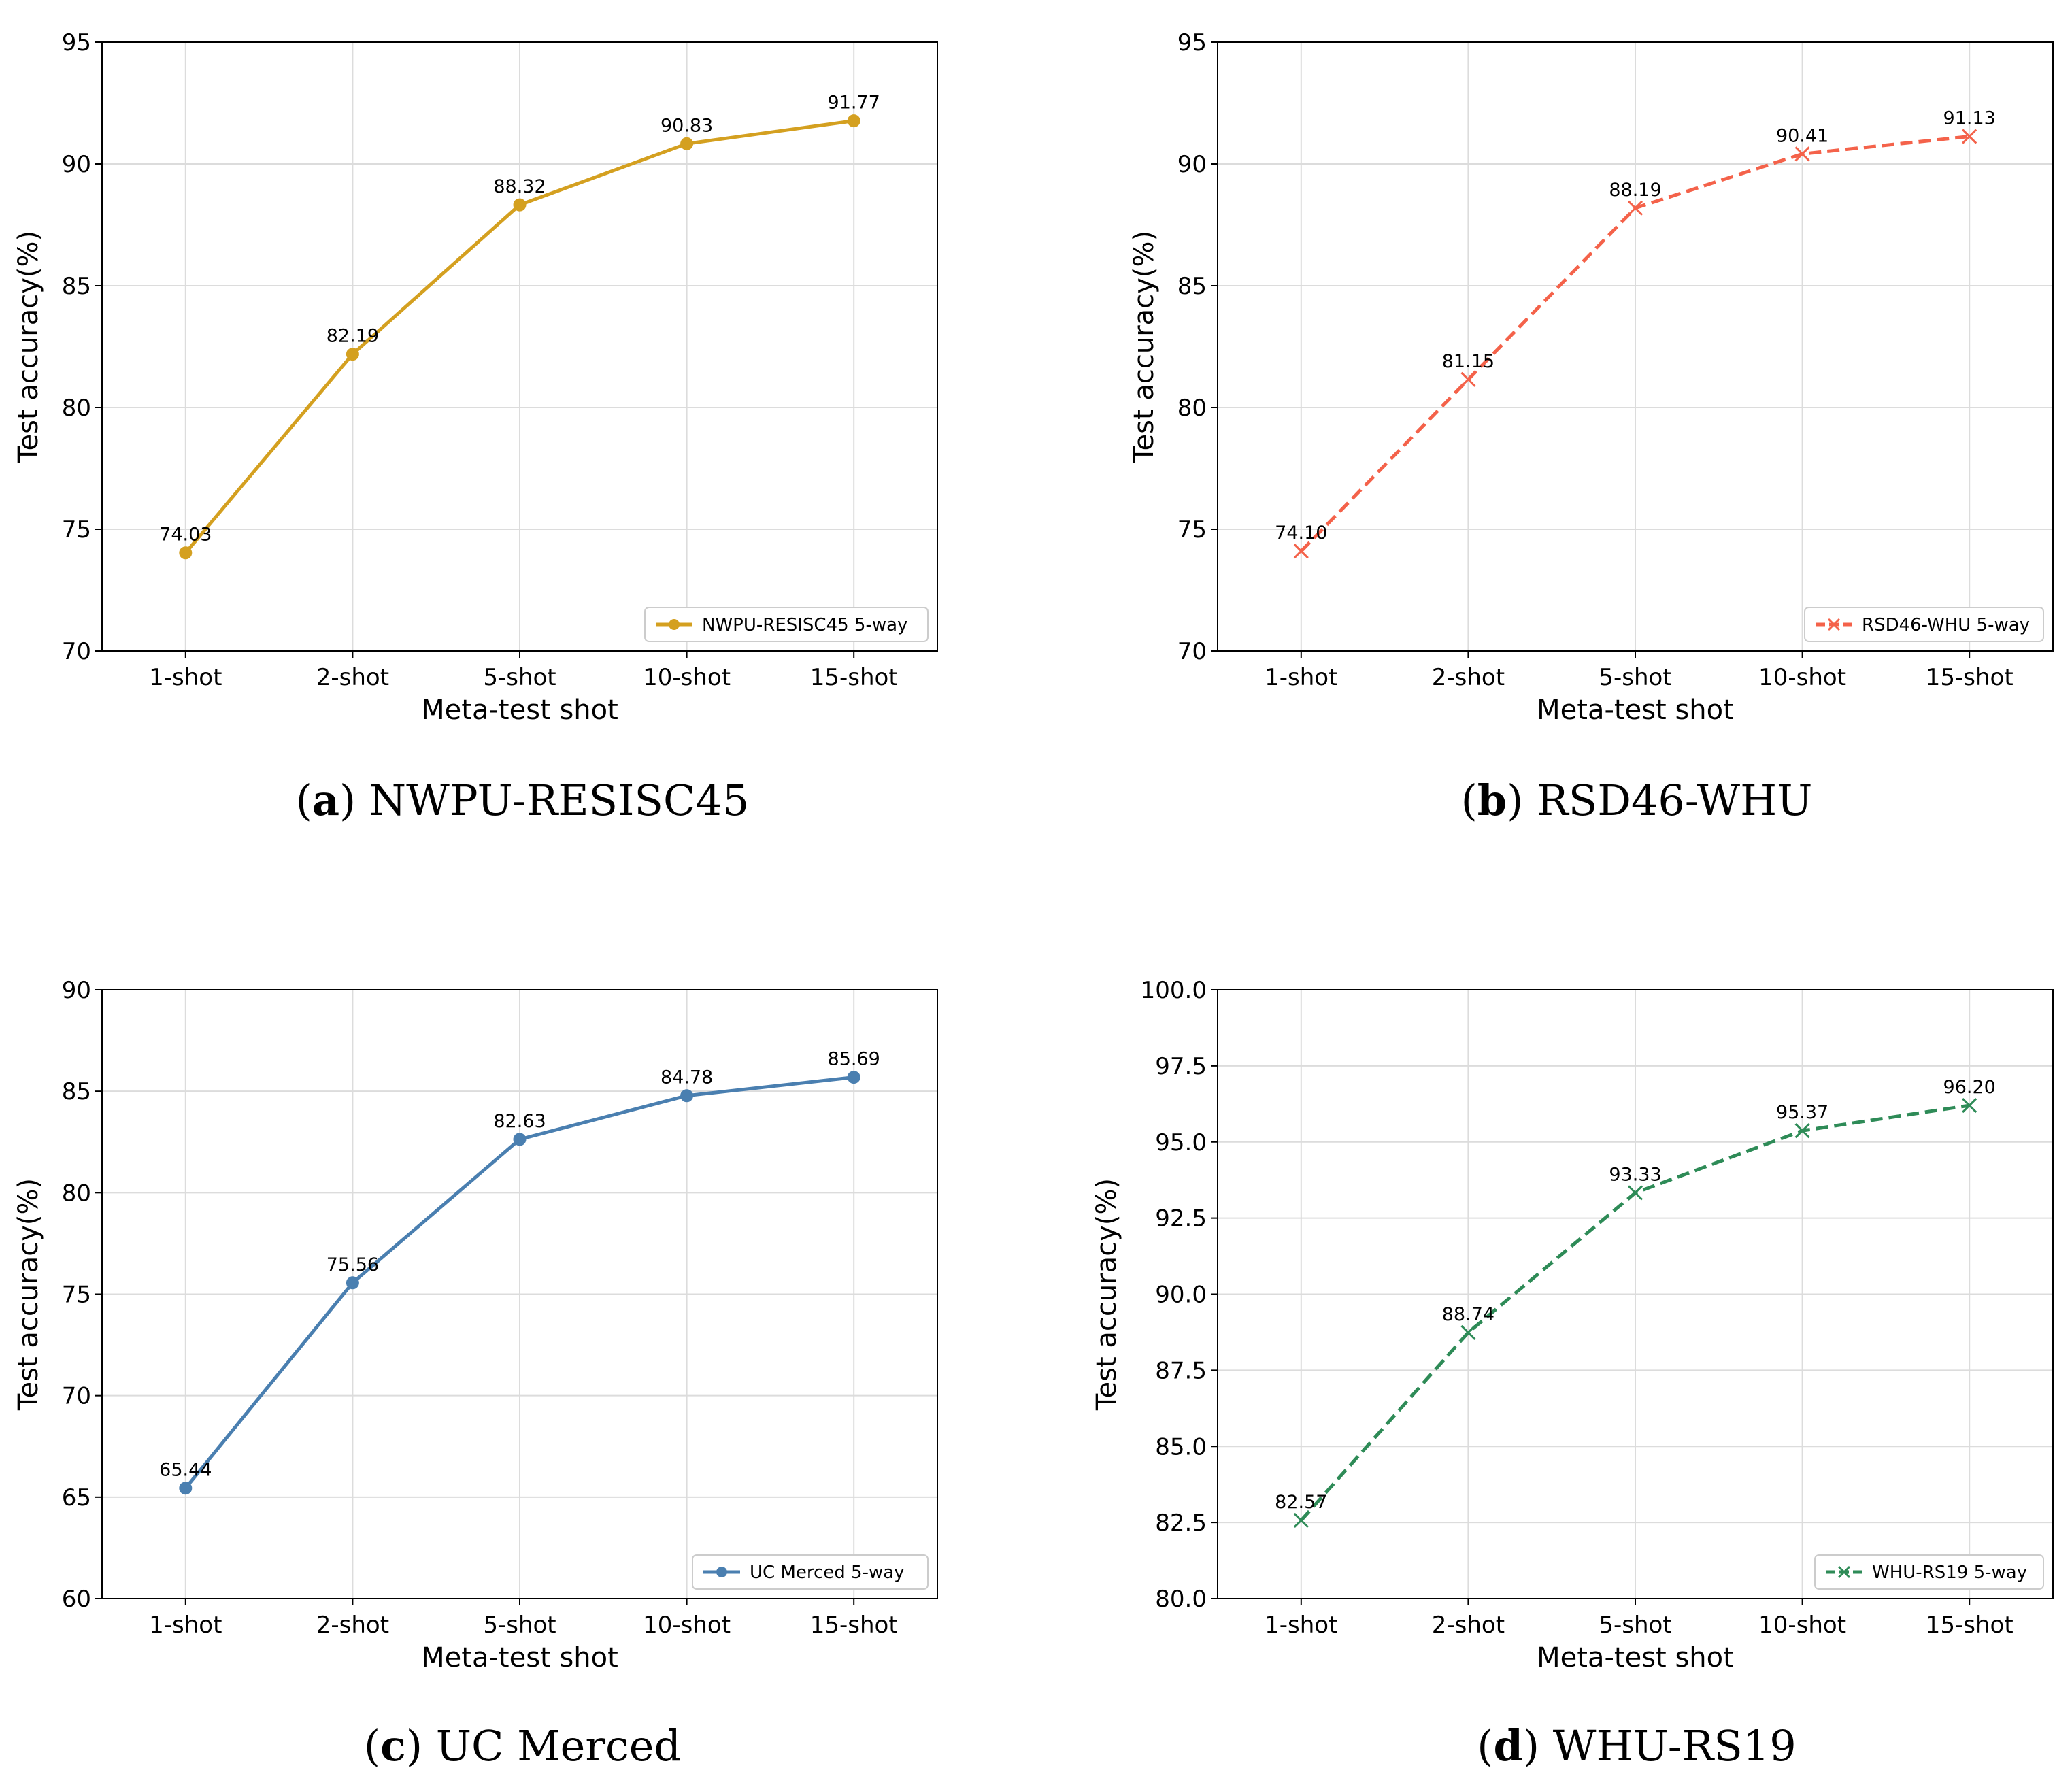 The width and height of the screenshot is (2072, 1787). I want to click on caption-b: (b) RSD46-WHU, so click(1636, 800).